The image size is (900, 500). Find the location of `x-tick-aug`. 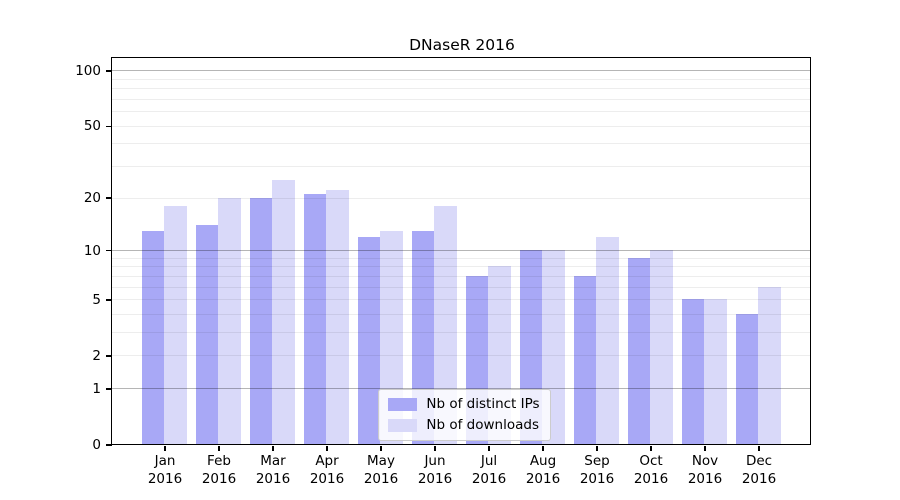

x-tick-aug is located at coordinates (543, 448).